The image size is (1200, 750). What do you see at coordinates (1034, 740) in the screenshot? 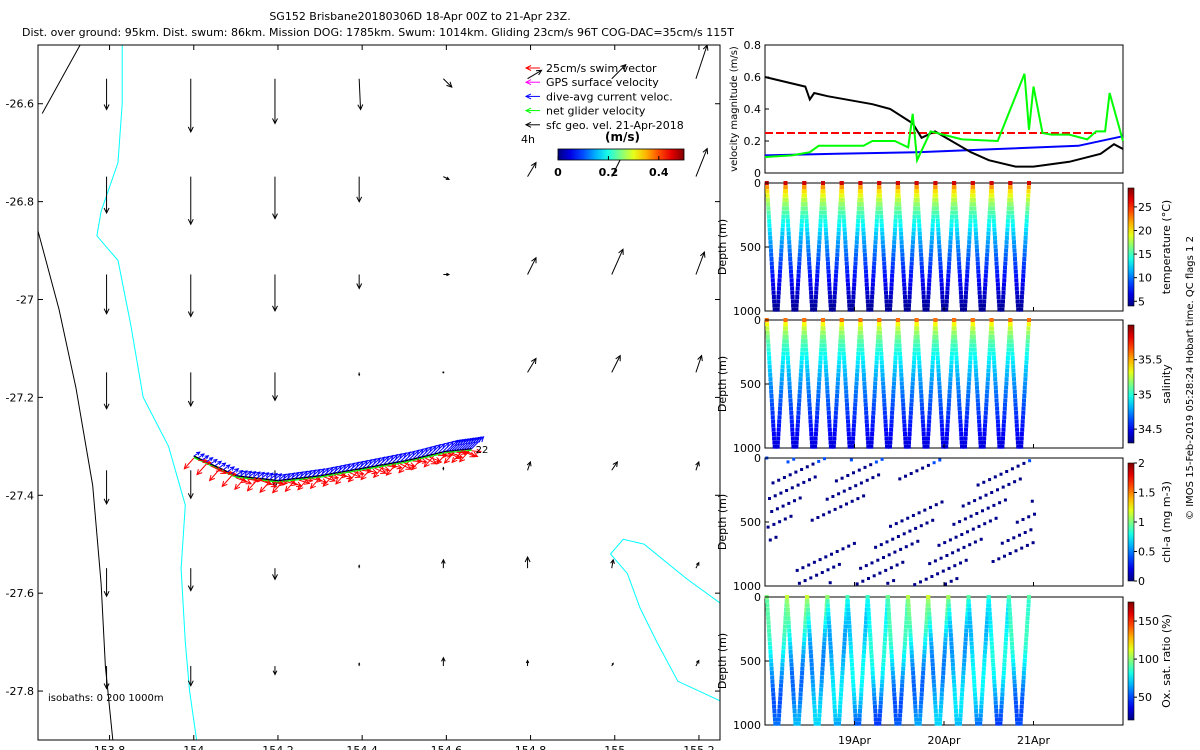
I see `time-tick-label: 21Apr` at bounding box center [1034, 740].